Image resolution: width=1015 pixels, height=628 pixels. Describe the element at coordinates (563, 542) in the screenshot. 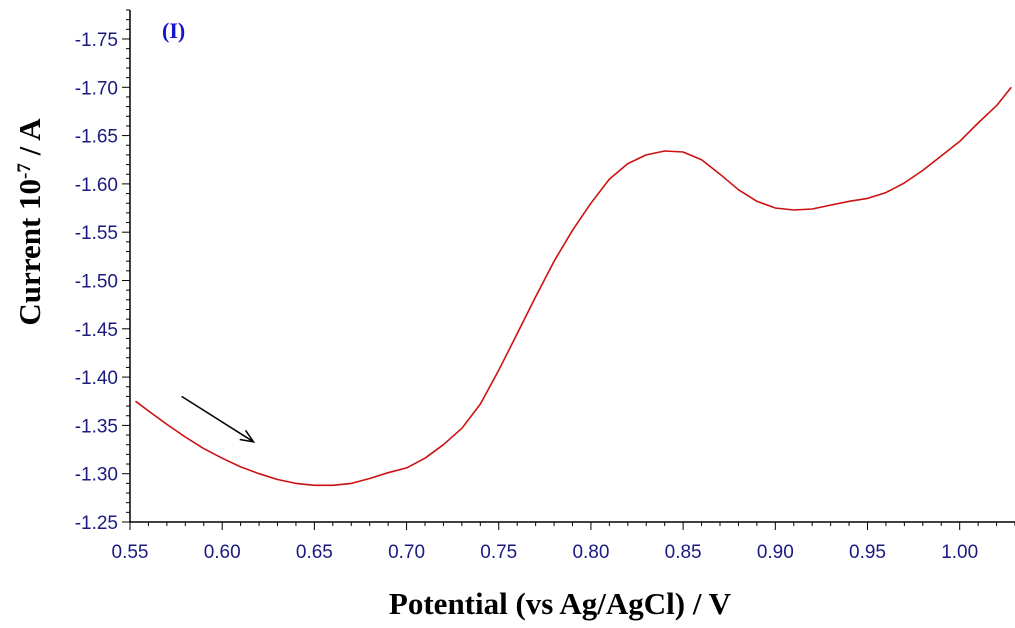

I see `x-axis-ticks: 0.55 0.60 0.65 0.70 0.75 0.80 0.85 0.90 0.95 1.00` at that location.